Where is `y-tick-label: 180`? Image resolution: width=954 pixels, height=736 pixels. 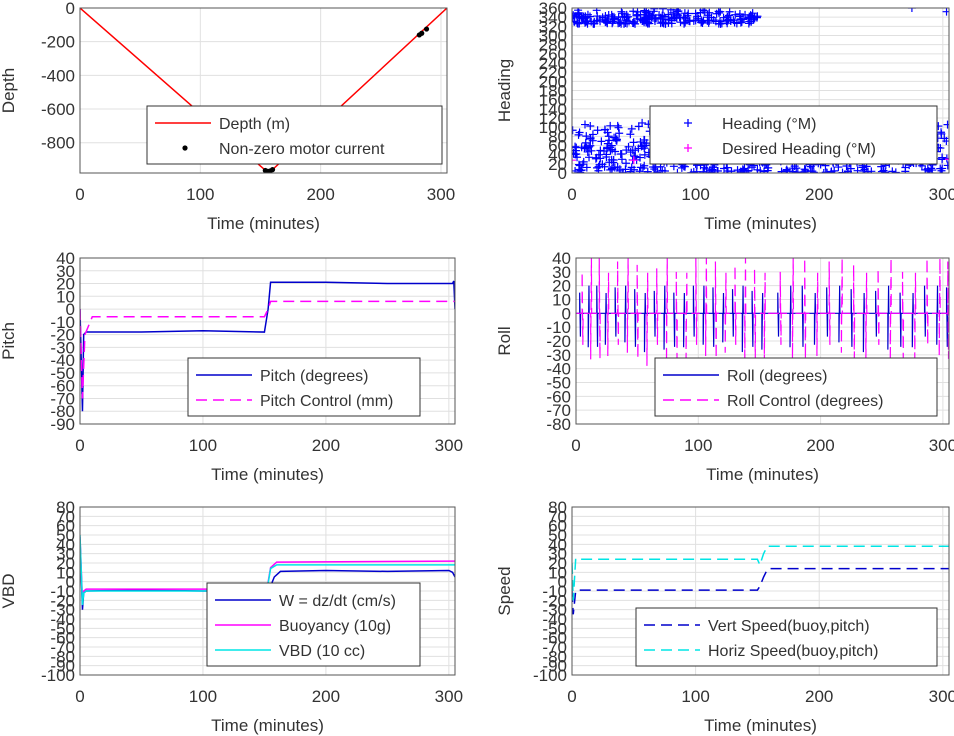 y-tick-label: 180 is located at coordinates (553, 91).